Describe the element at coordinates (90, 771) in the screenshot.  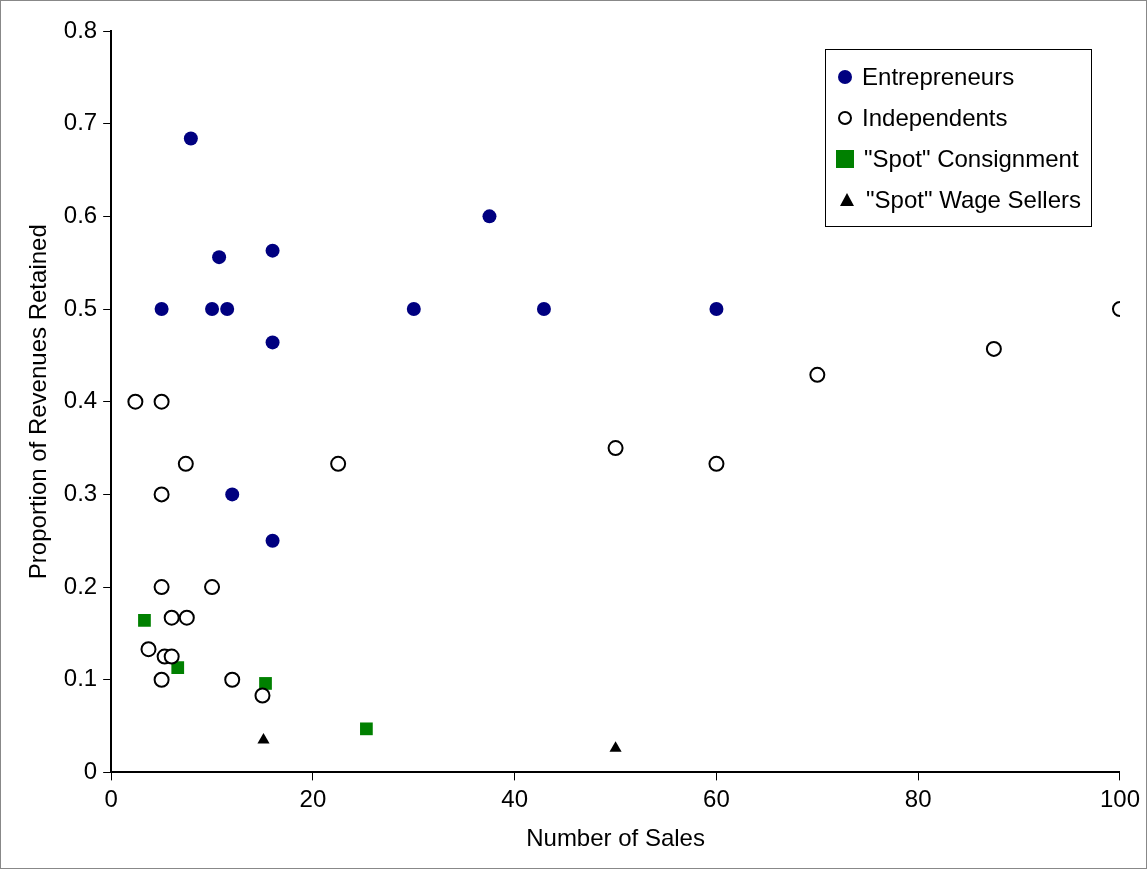
I see `y-tick-label: 0` at that location.